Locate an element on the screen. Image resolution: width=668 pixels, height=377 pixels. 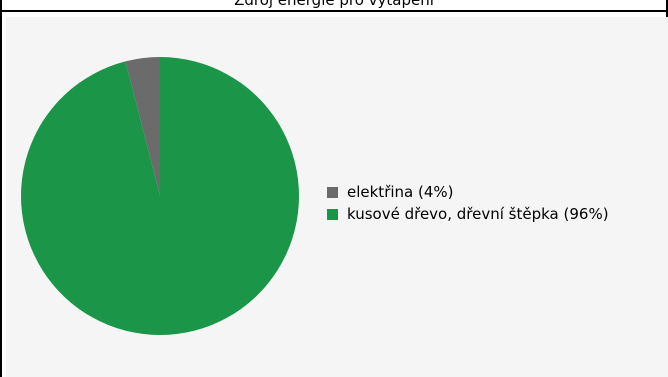
page-title: Zdroj energie pro vytápění is located at coordinates (334, 4).